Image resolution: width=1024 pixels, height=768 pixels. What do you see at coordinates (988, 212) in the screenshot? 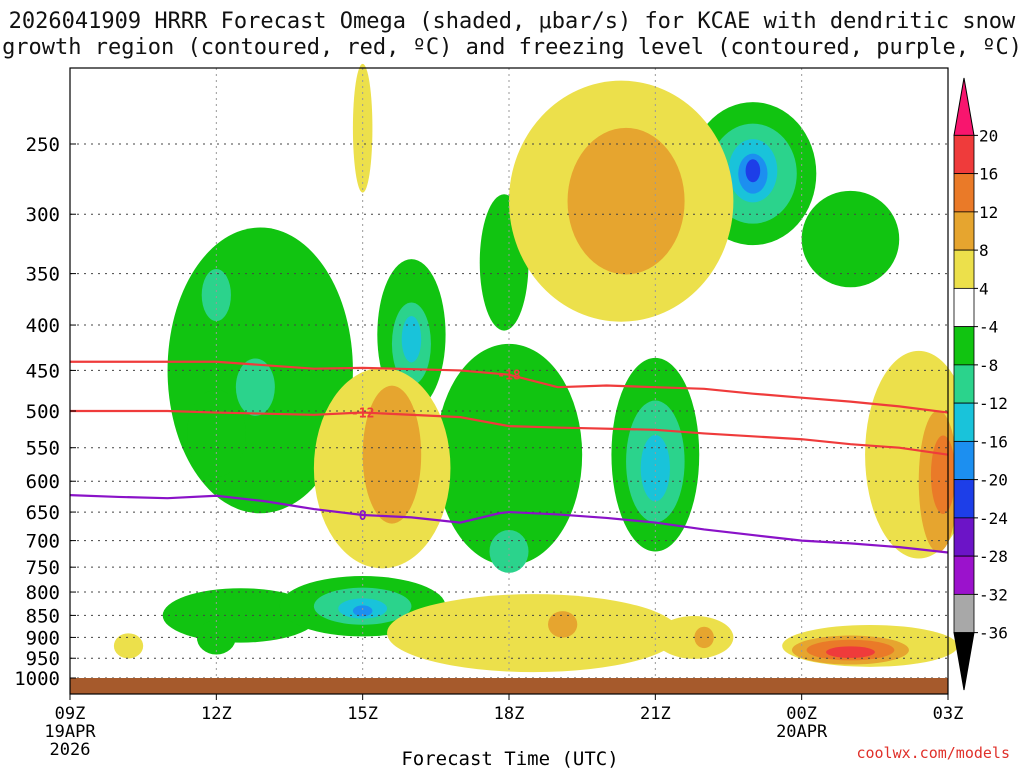
I see `colorbar-label-2: 12` at bounding box center [988, 212].